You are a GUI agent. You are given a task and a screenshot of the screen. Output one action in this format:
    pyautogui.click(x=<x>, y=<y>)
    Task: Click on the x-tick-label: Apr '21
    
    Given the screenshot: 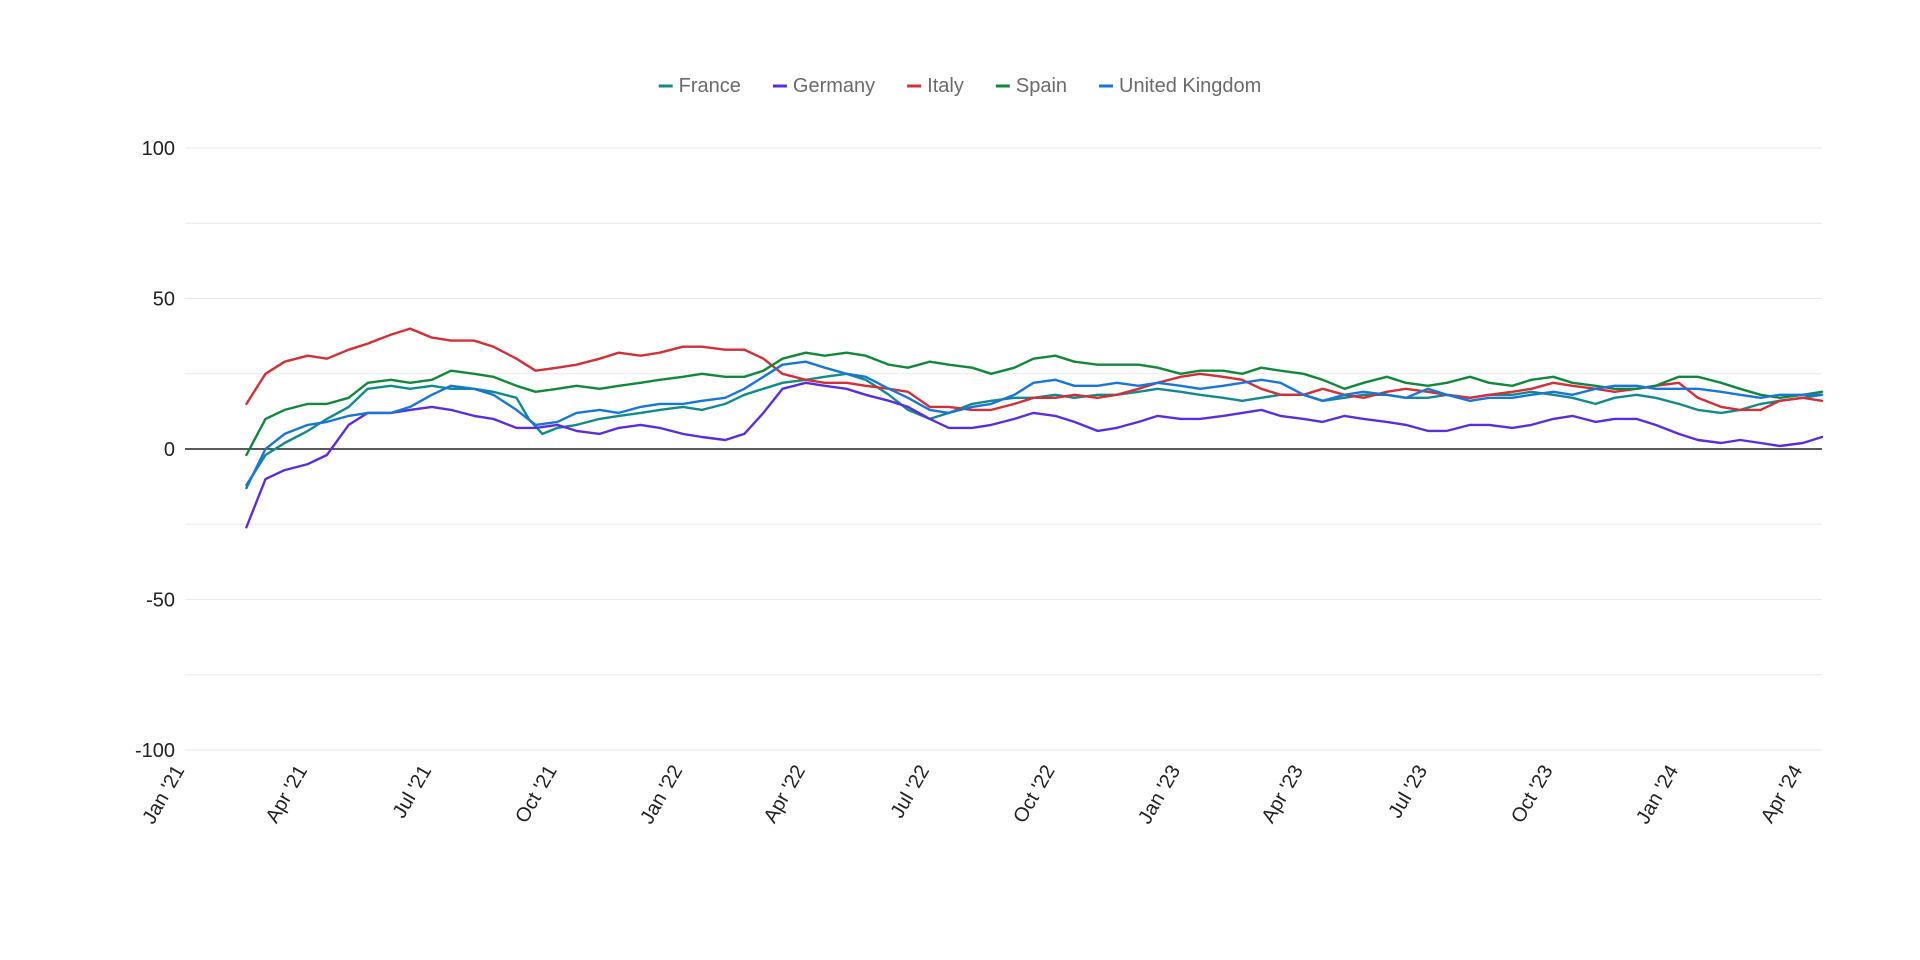 What is the action you would take?
    pyautogui.click(x=287, y=794)
    